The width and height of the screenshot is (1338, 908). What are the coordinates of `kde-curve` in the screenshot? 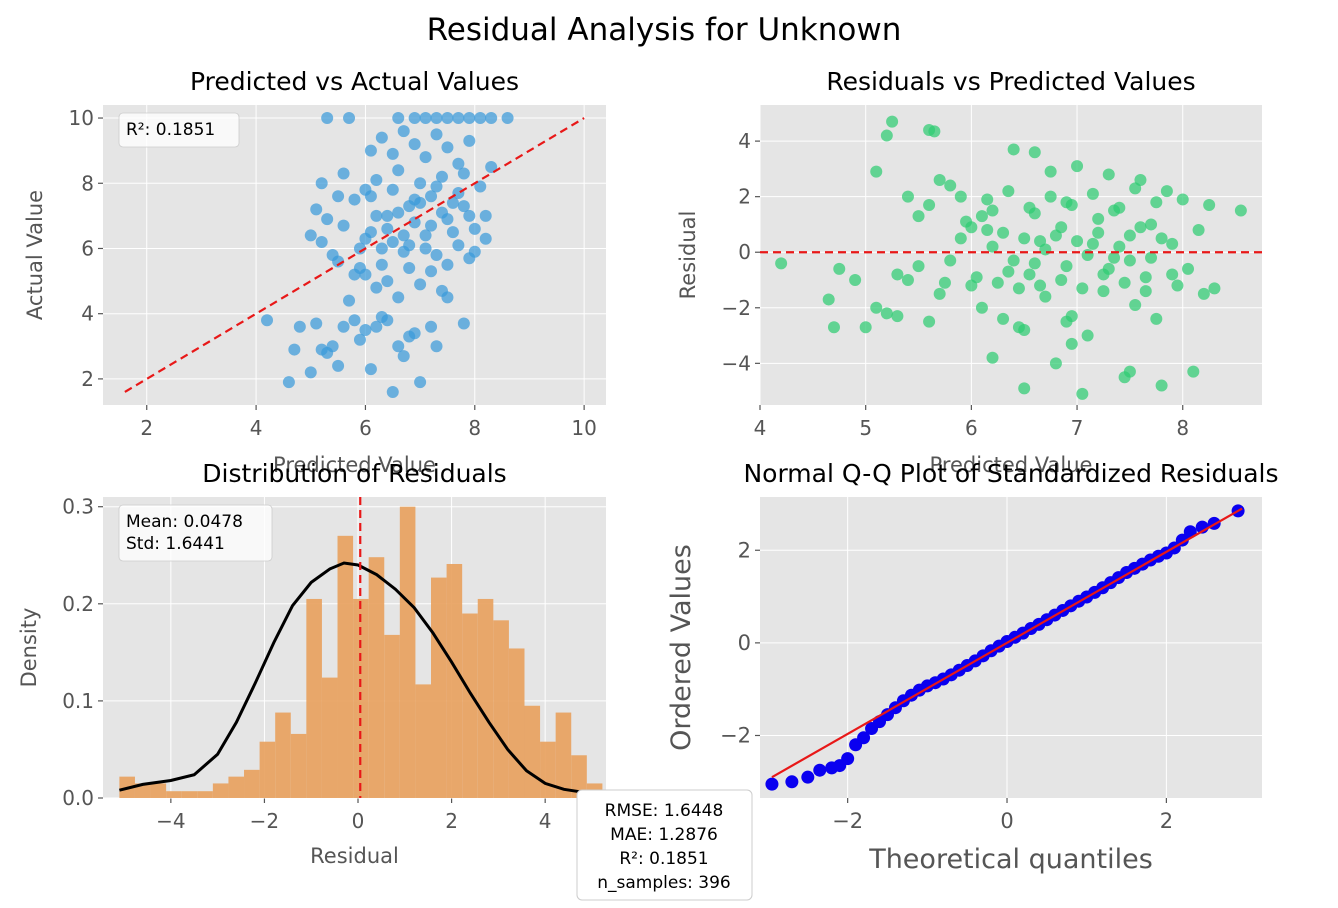 It's located at (351, 677).